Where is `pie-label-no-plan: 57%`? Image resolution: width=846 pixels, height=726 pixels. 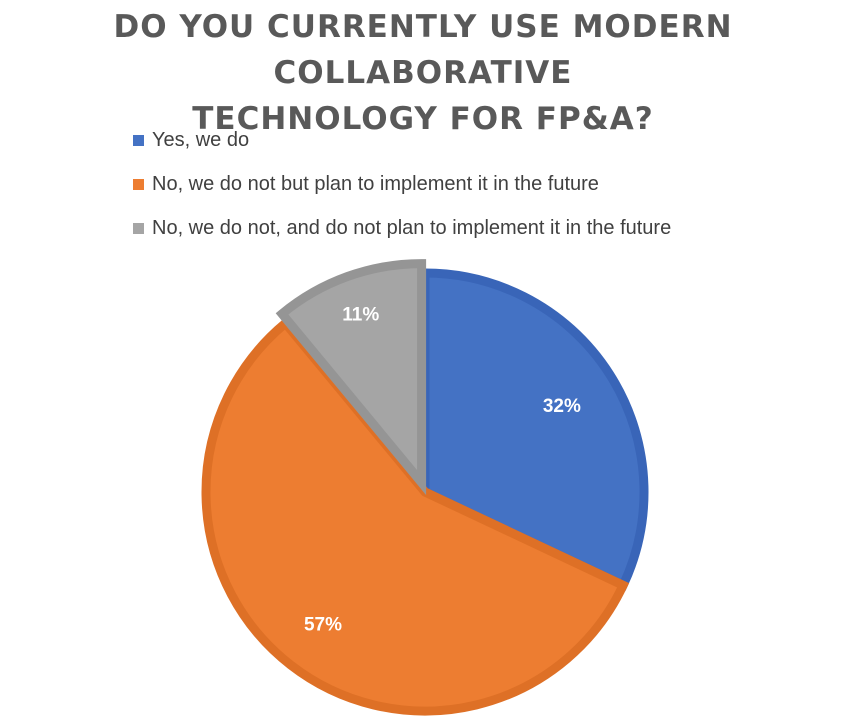 pie-label-no-plan: 57% is located at coordinates (323, 625).